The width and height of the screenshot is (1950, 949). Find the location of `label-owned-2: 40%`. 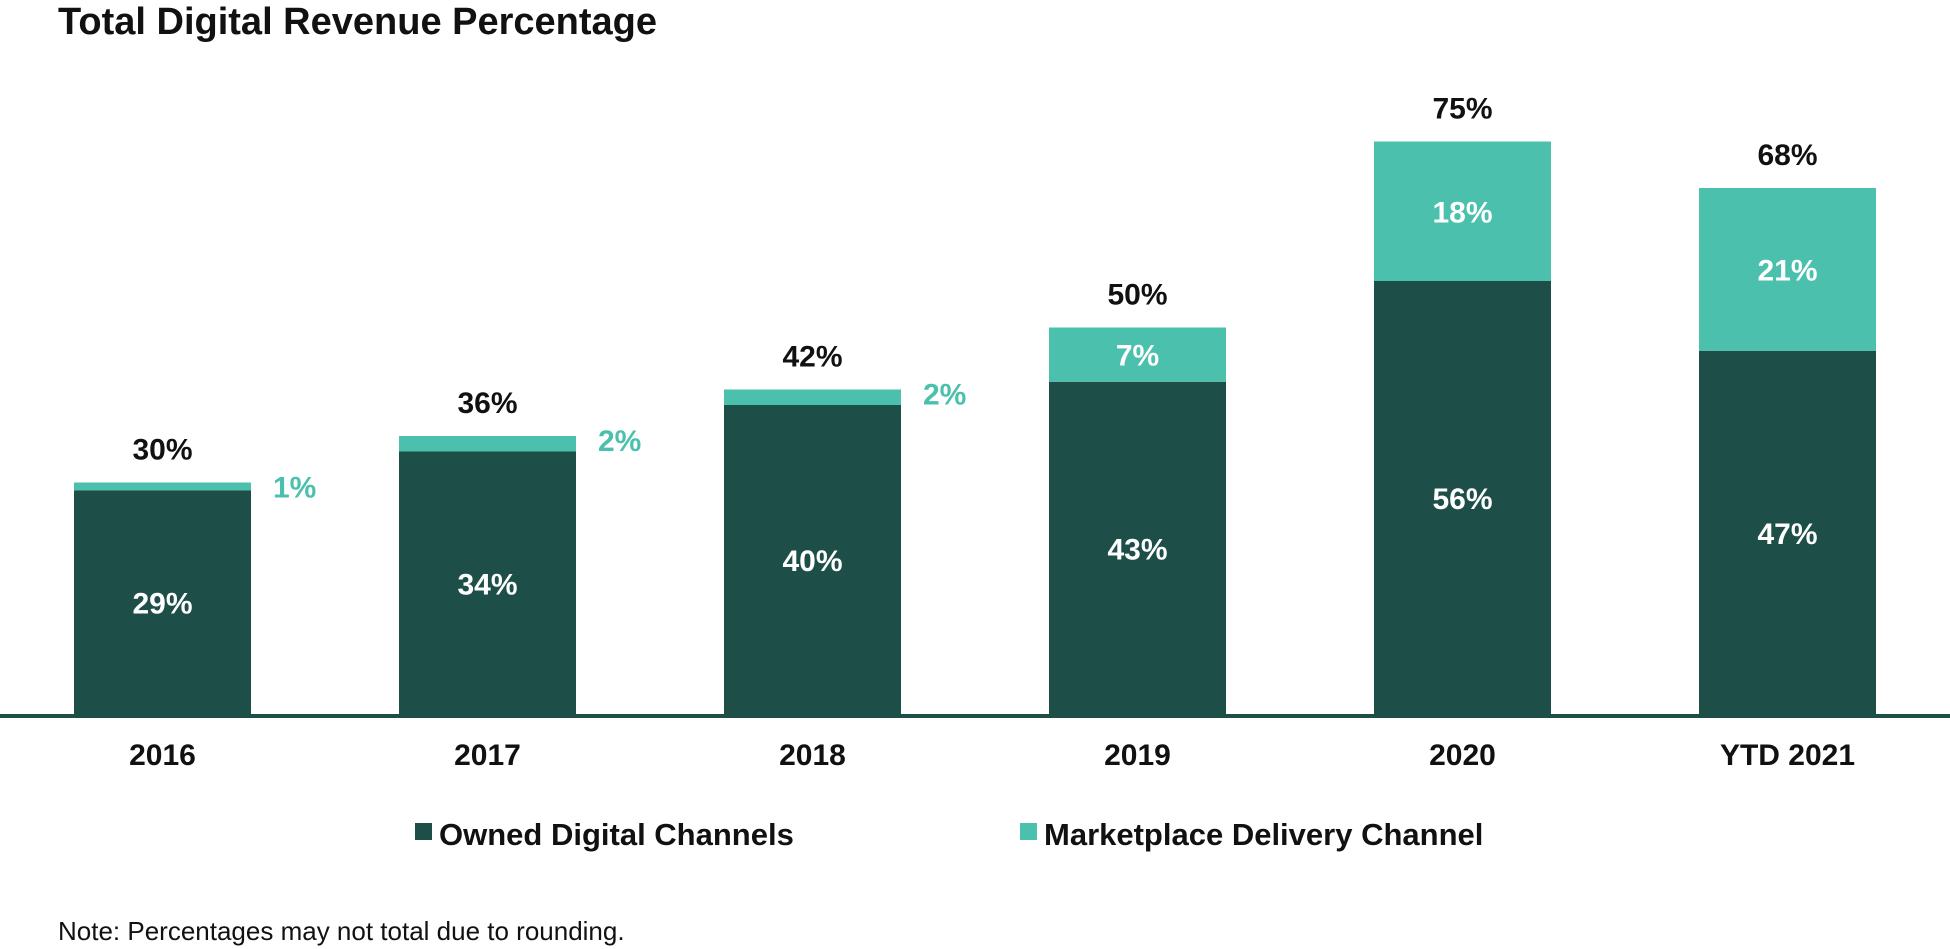

label-owned-2: 40% is located at coordinates (812, 561).